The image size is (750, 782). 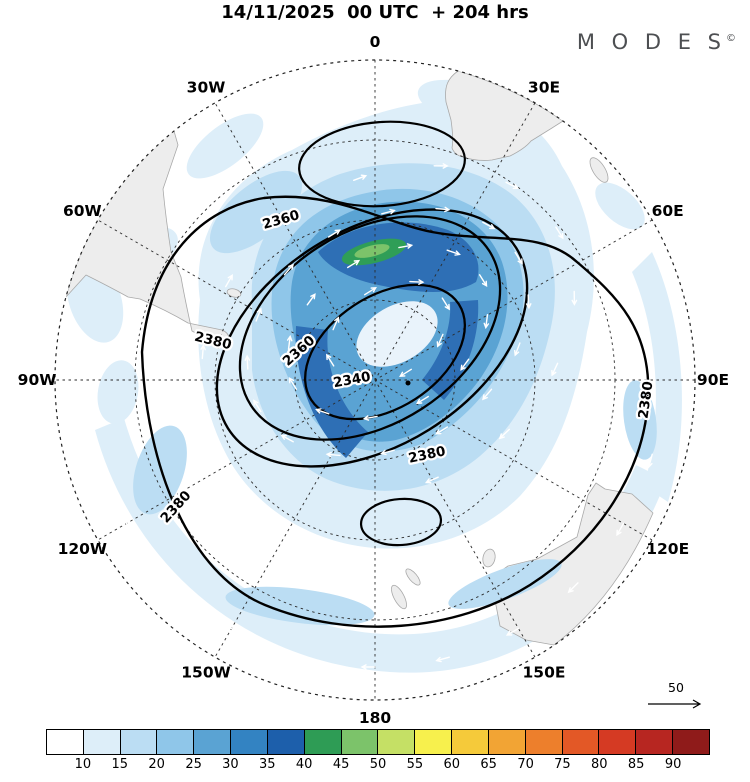 What do you see at coordinates (408, 383) in the screenshot?
I see `low-center-marker` at bounding box center [408, 383].